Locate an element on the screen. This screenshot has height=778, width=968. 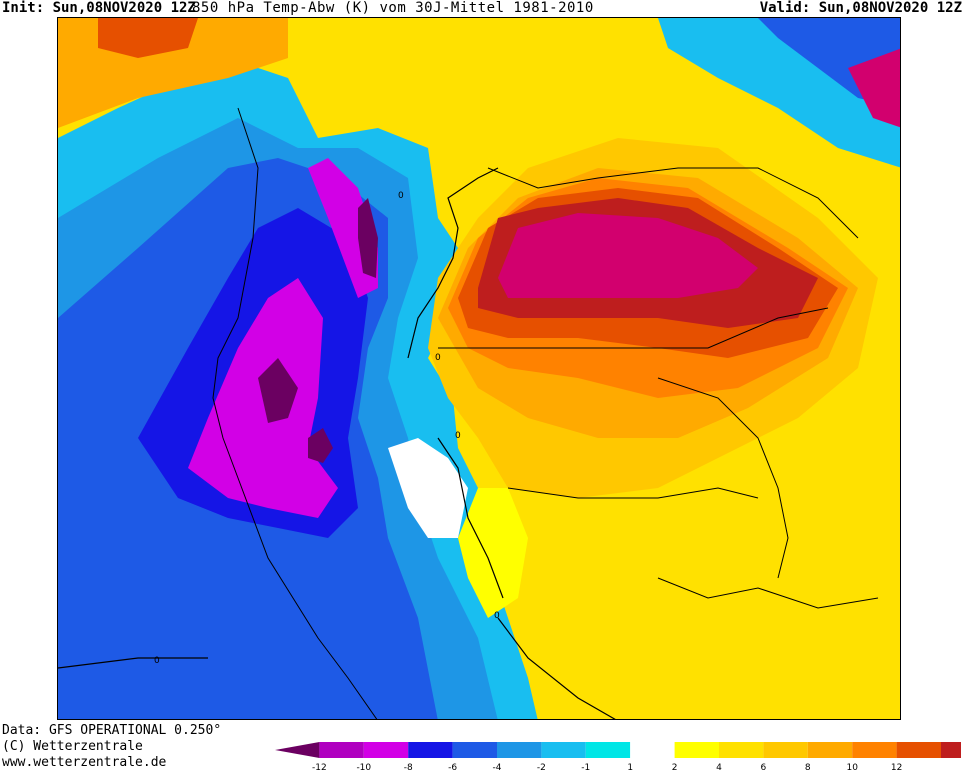
init-time-label: Init: Sun,08NOV2020 12Z is located at coordinates (99, 8).